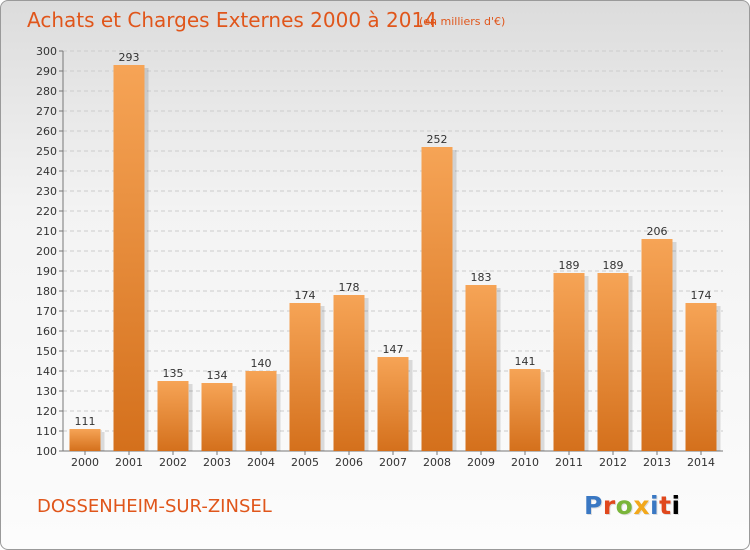 The height and width of the screenshot is (550, 750). Describe the element at coordinates (657, 345) in the screenshot. I see `bar-2013` at that location.